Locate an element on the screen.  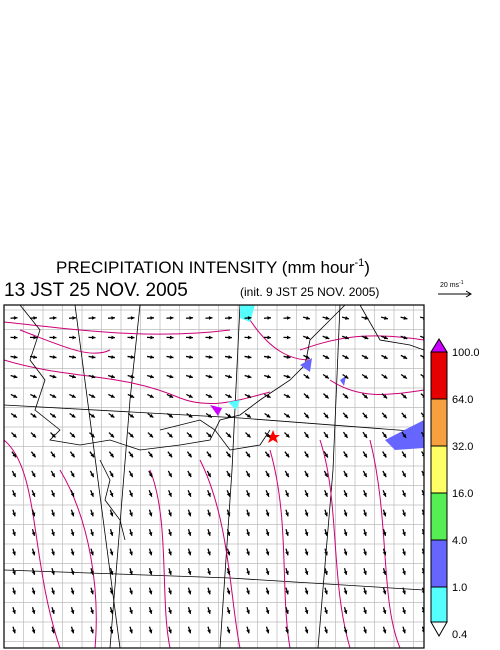
coastline is located at coordinates (112, 500).